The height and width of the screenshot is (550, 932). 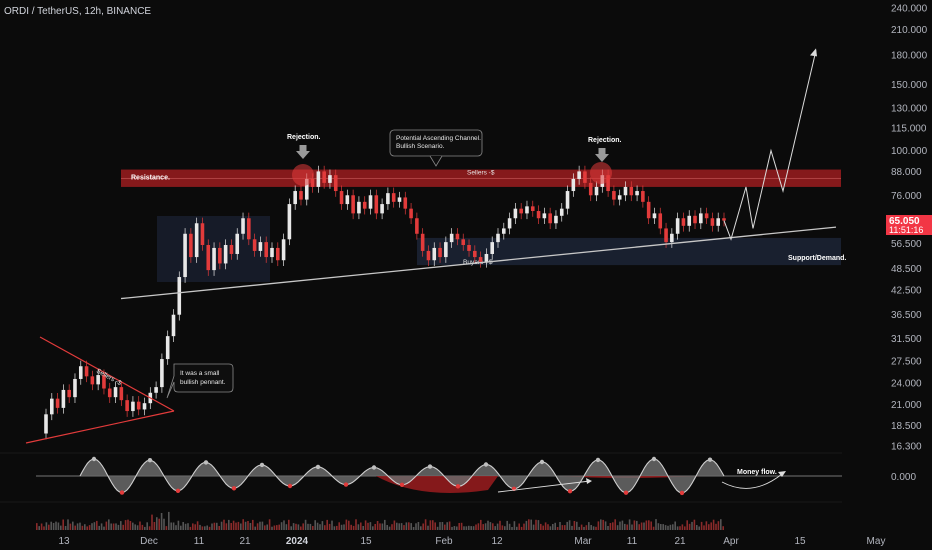 What do you see at coordinates (906, 447) in the screenshot?
I see `y-tick-label: 16.300` at bounding box center [906, 447].